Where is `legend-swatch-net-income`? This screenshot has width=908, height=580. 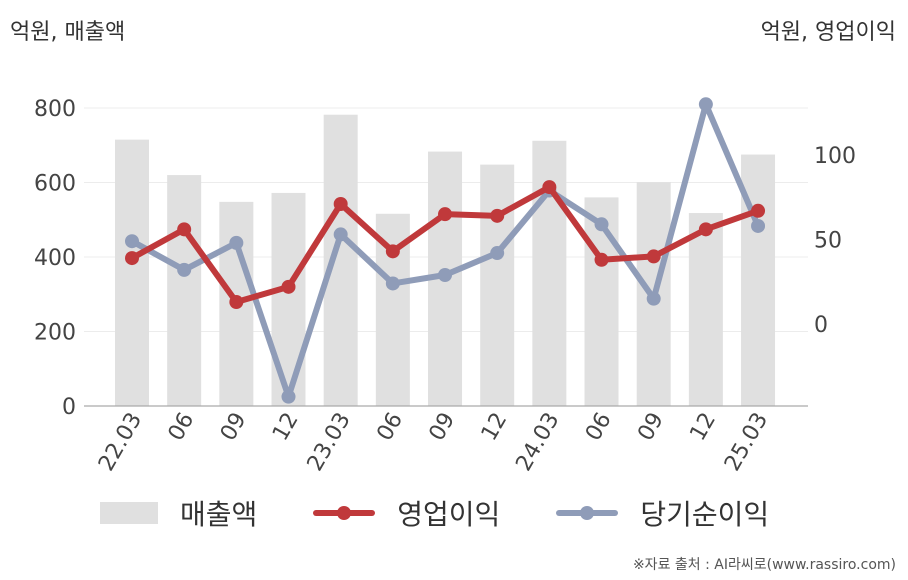 legend-swatch-net-income is located at coordinates (587, 513).